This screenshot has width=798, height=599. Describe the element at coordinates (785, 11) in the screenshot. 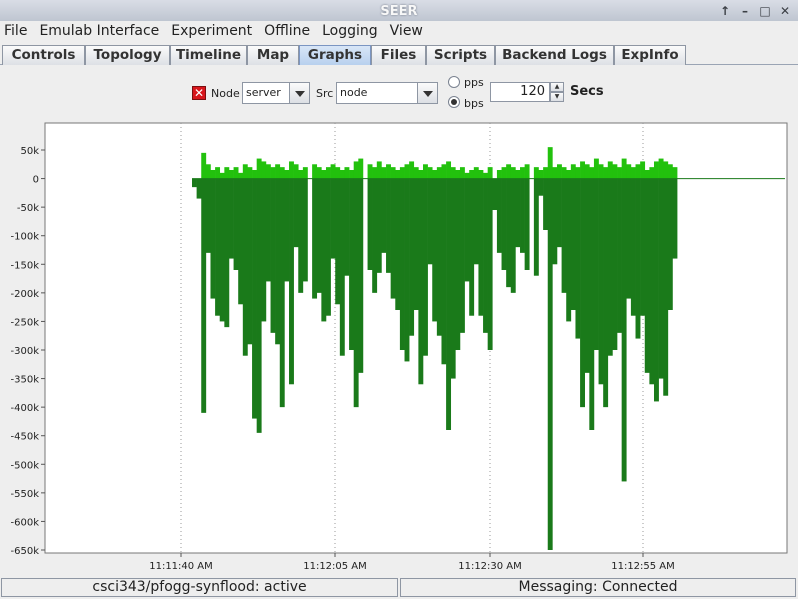

I see `window-close-icon: ✕` at that location.